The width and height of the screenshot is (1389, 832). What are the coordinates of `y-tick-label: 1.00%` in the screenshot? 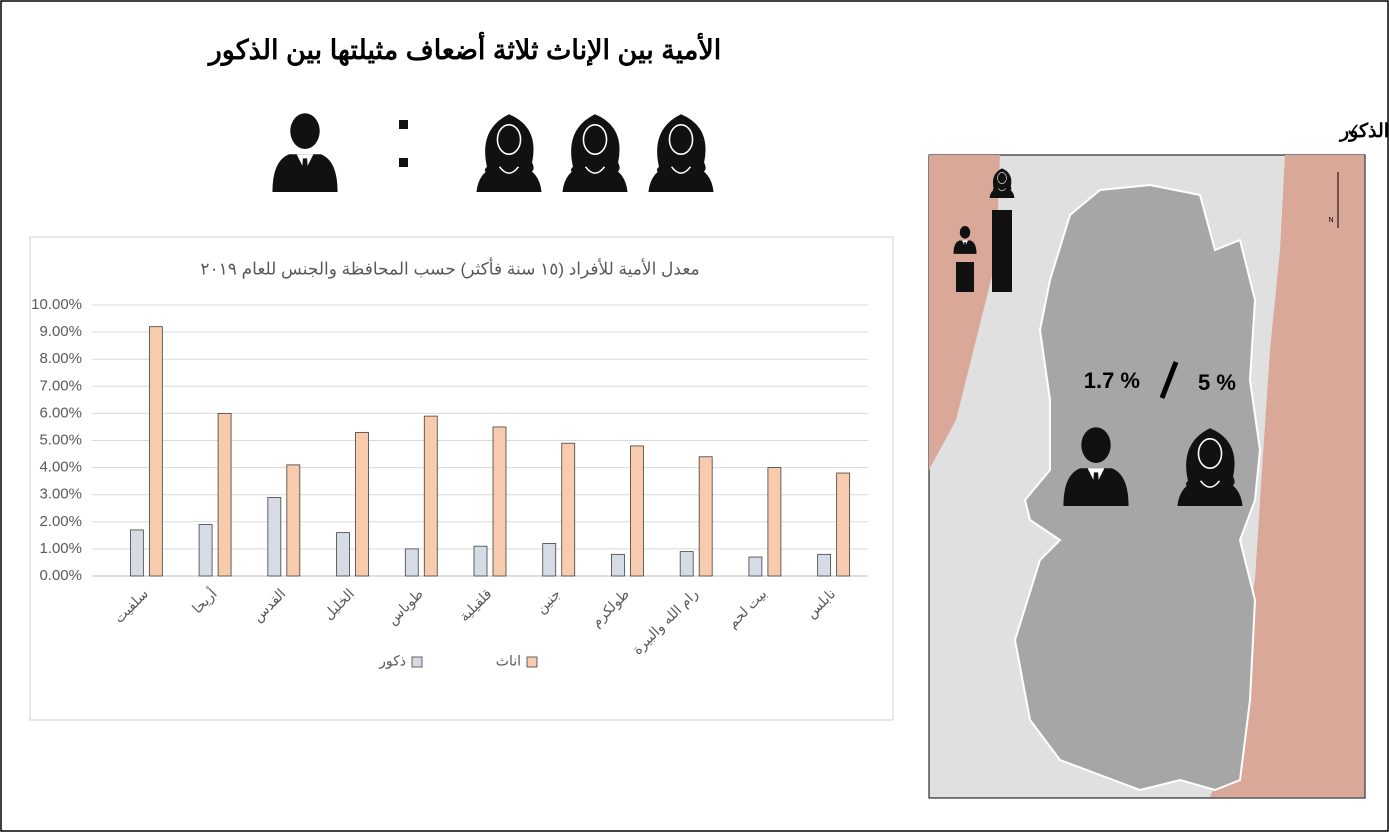 It's located at (60, 548).